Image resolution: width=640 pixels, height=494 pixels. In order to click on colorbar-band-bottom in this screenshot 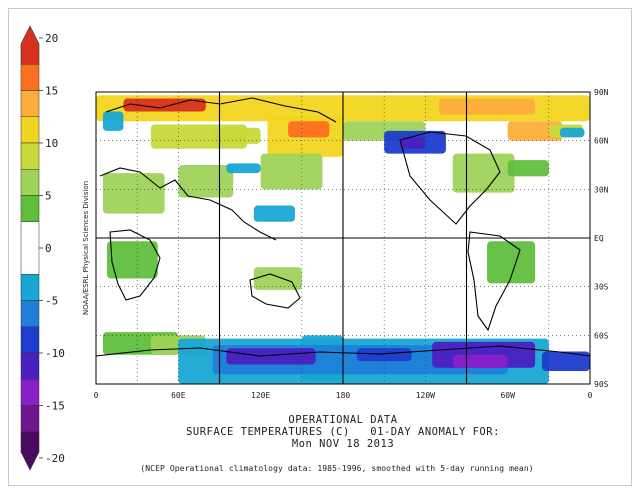, I will do `click(30, 451)`.